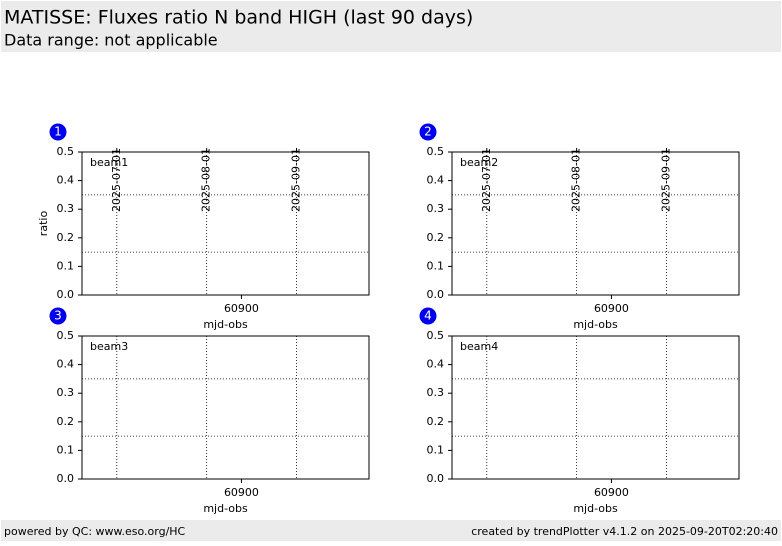 This screenshot has height=546, width=782. I want to click on badge-number: 4, so click(428, 316).